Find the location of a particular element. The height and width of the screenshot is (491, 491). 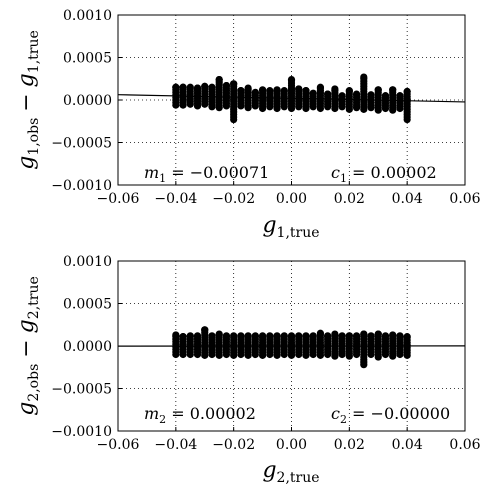

annotation-intercept: c1 = 0.00002 is located at coordinates (384, 174).